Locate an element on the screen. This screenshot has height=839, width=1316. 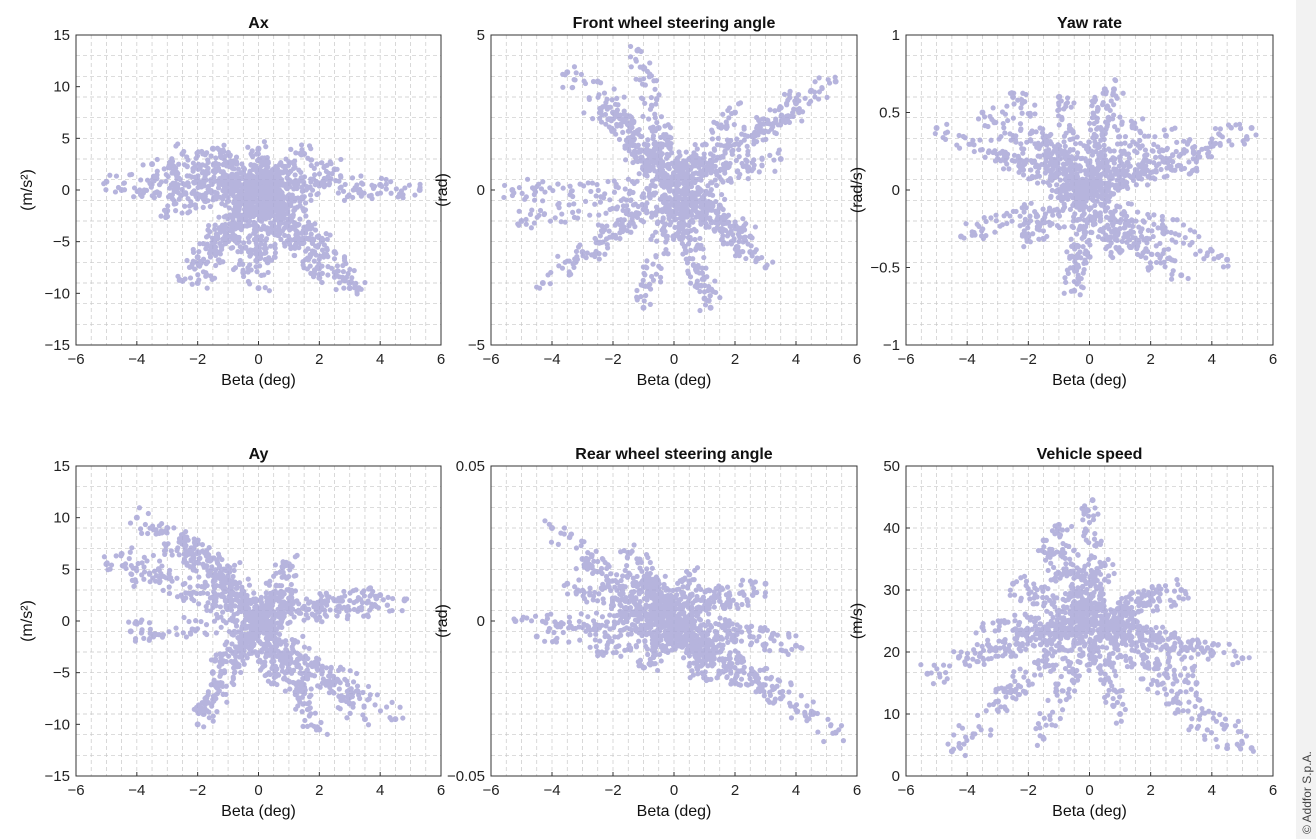
y-tick-label: 0 is located at coordinates (896, 190).